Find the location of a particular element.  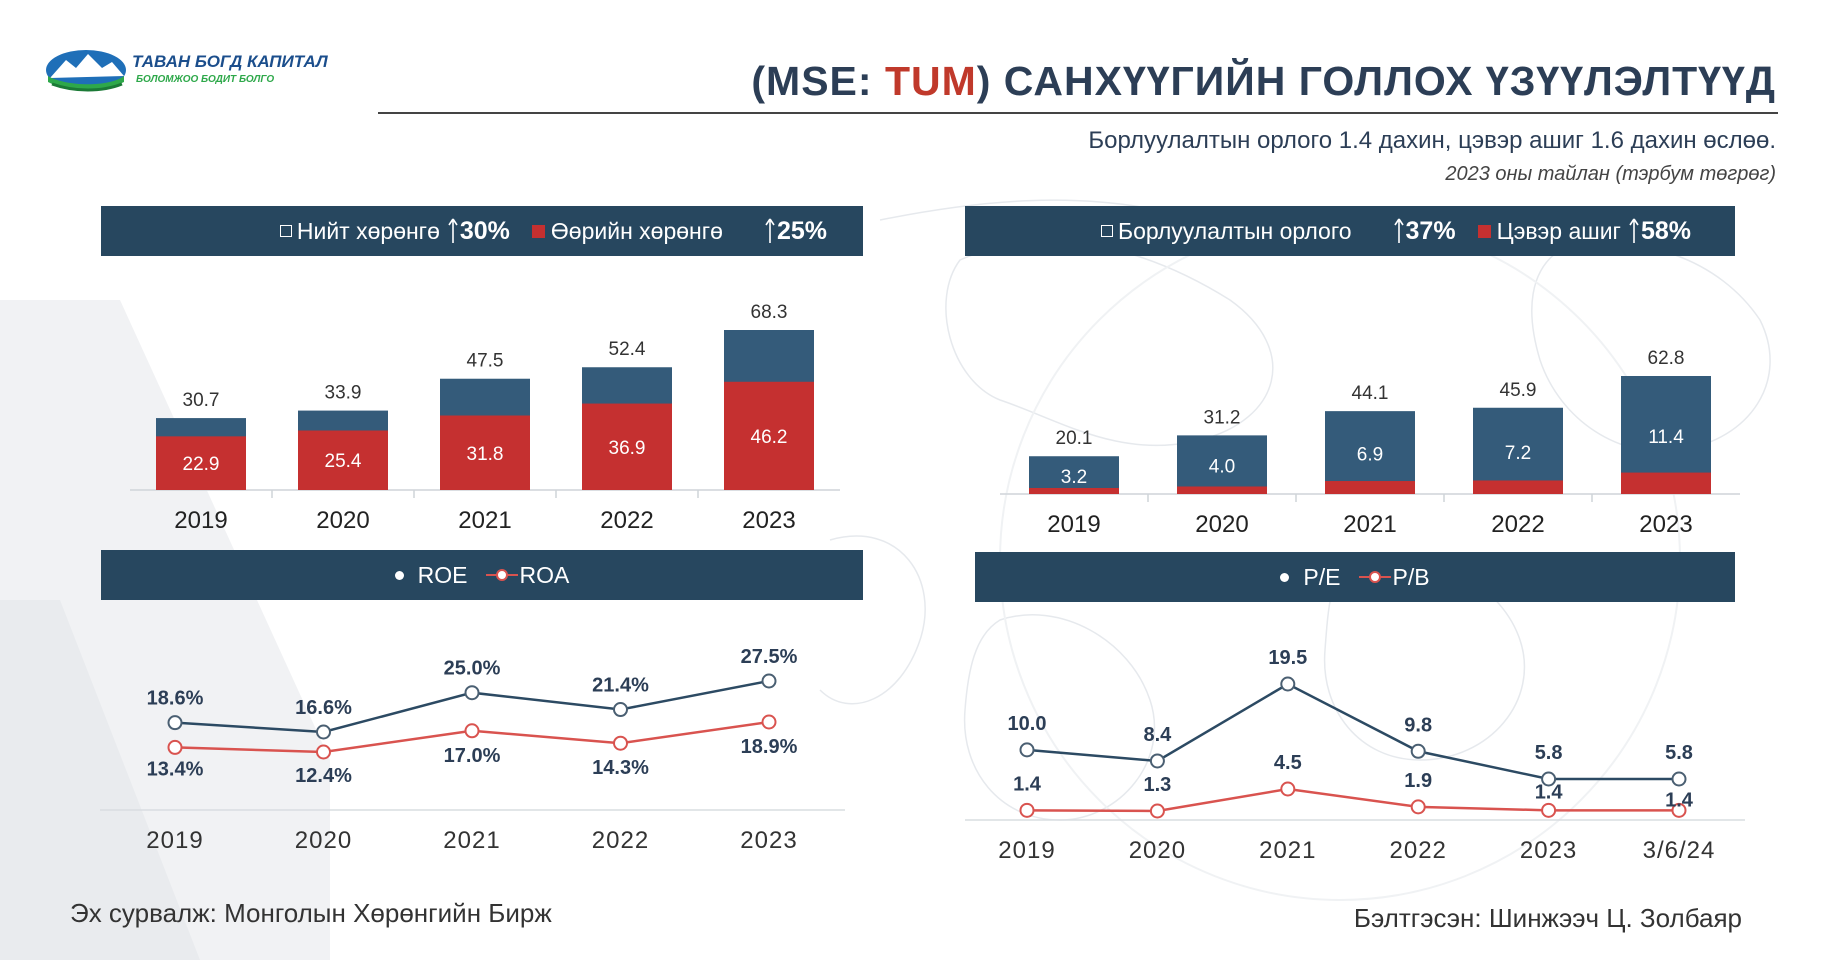

data-label-ROE: 21.4% is located at coordinates (620, 686).